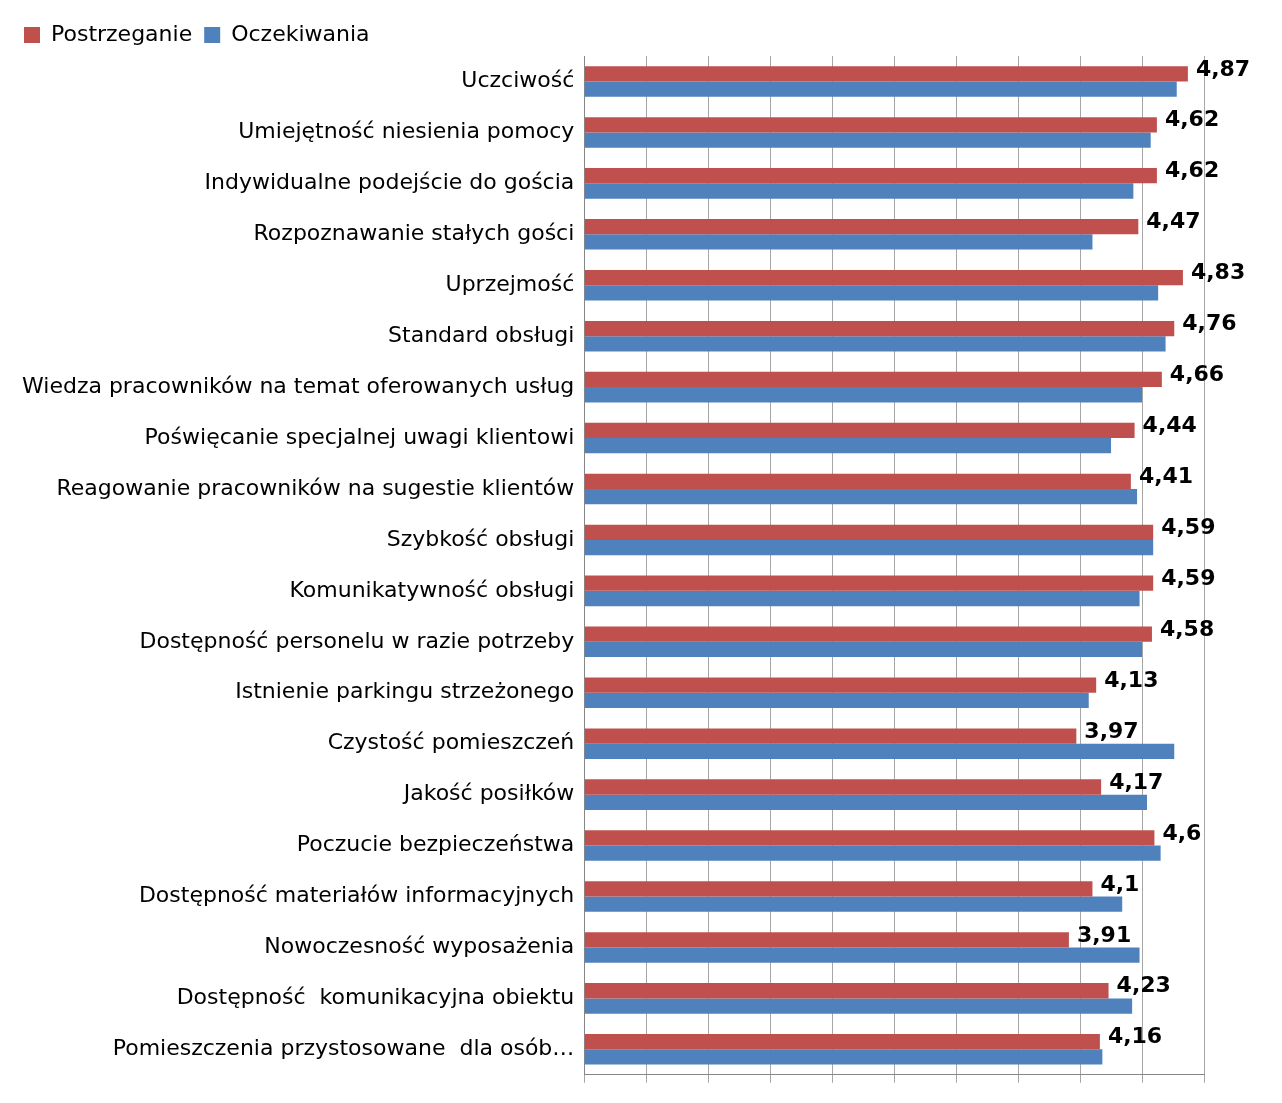 This screenshot has height=1103, width=1282. Describe the element at coordinates (1182, 832) in the screenshot. I see `data-label: 4,6` at that location.